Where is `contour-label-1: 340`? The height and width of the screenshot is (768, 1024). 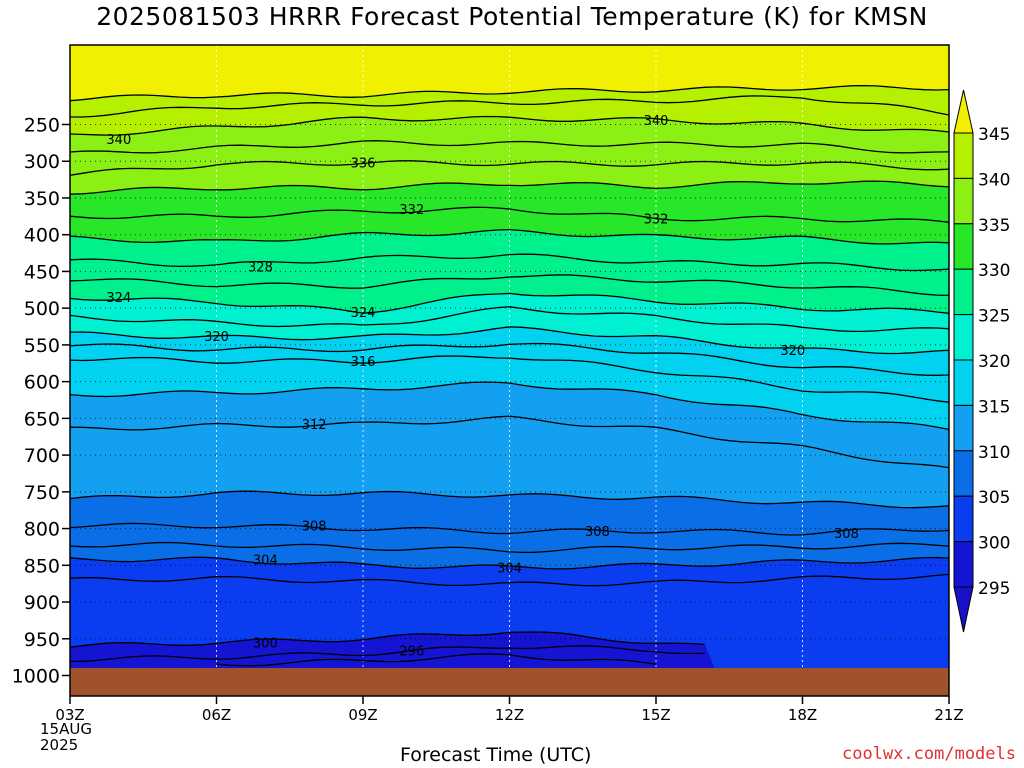 contour-label-1: 340 is located at coordinates (656, 121).